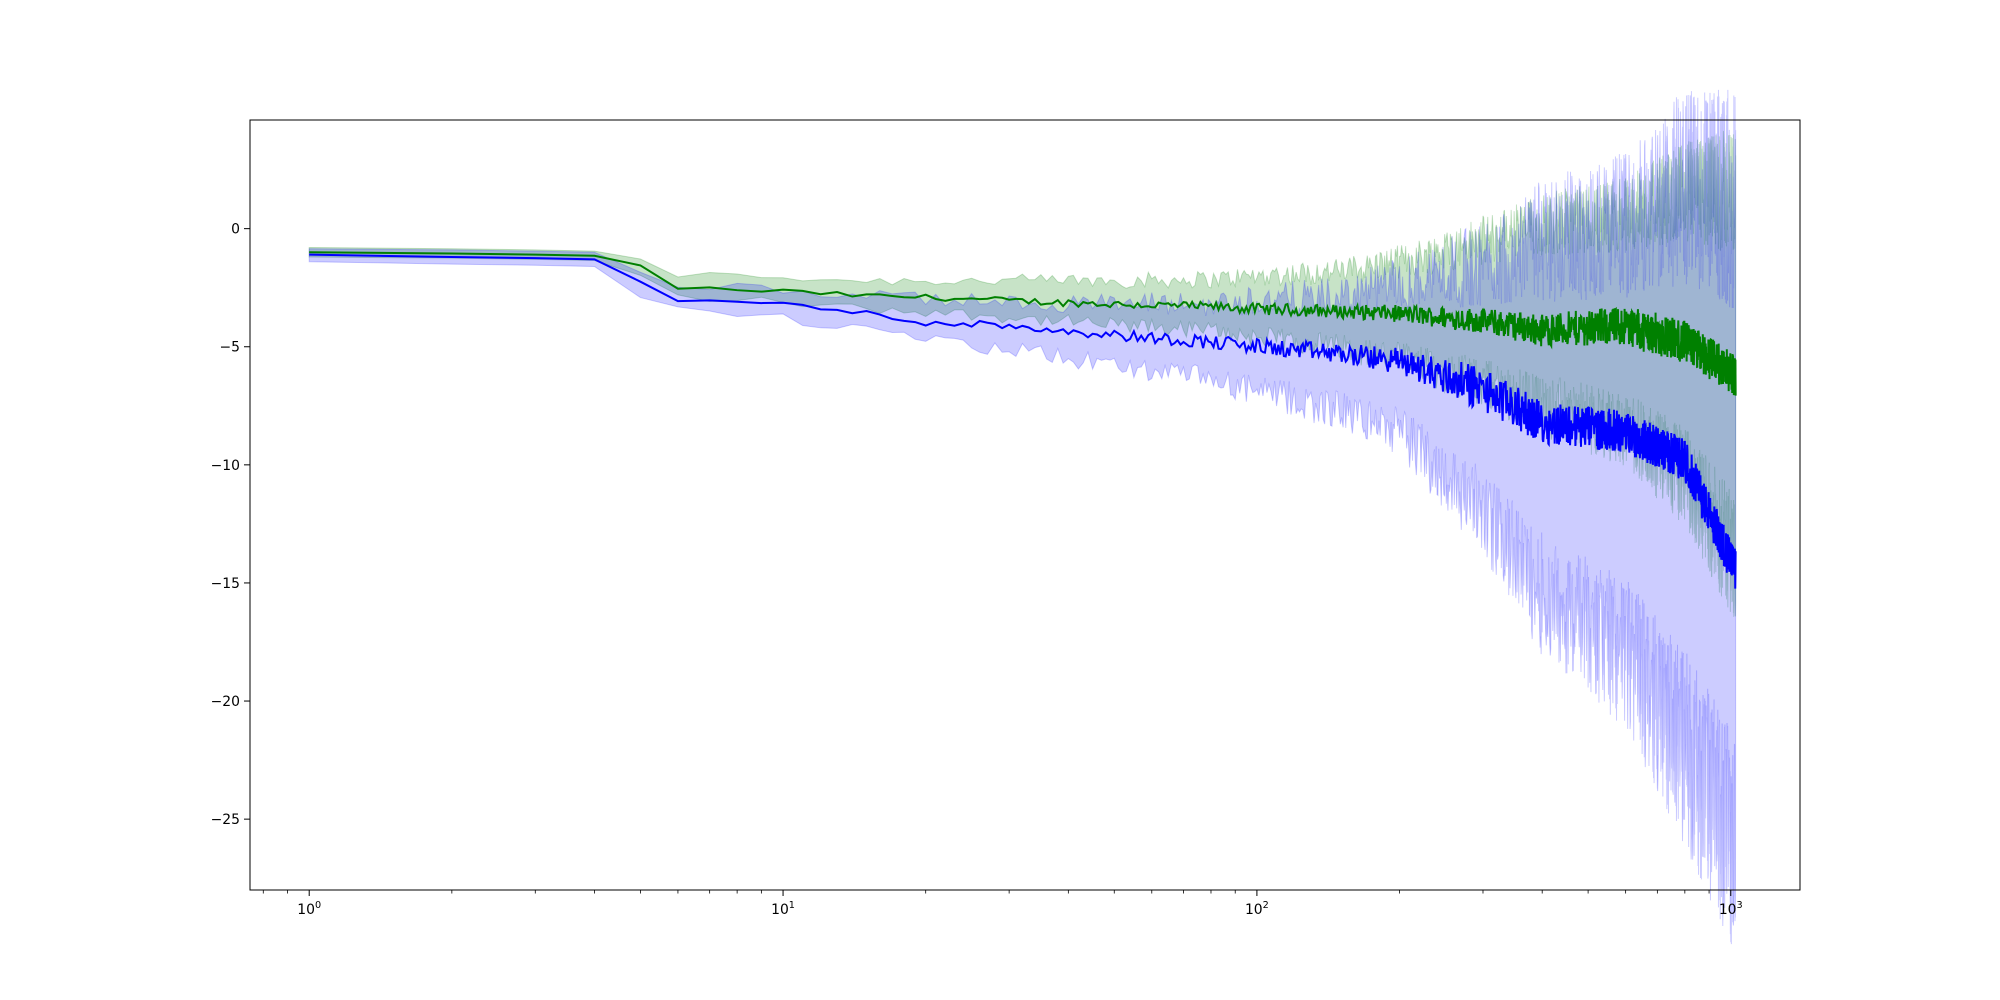 This screenshot has height=1000, width=2000. I want to click on x-tick-label: 10¹, so click(783, 909).